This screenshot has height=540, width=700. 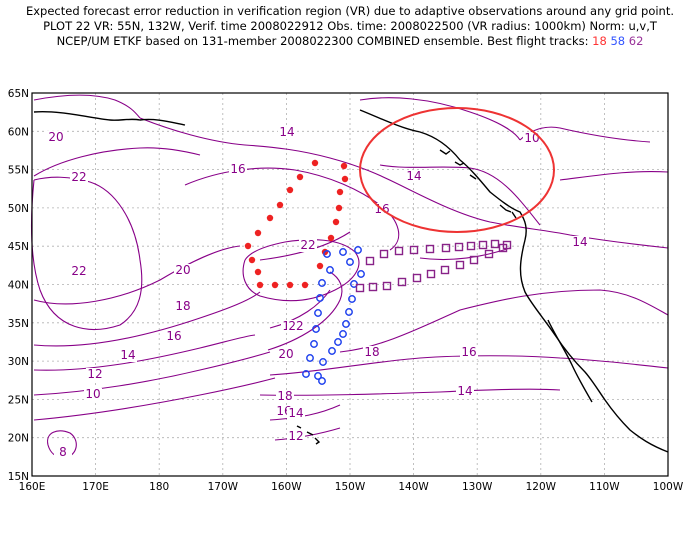 What do you see at coordinates (18, 439) in the screenshot?
I see `lat-label: 20N` at bounding box center [18, 439].